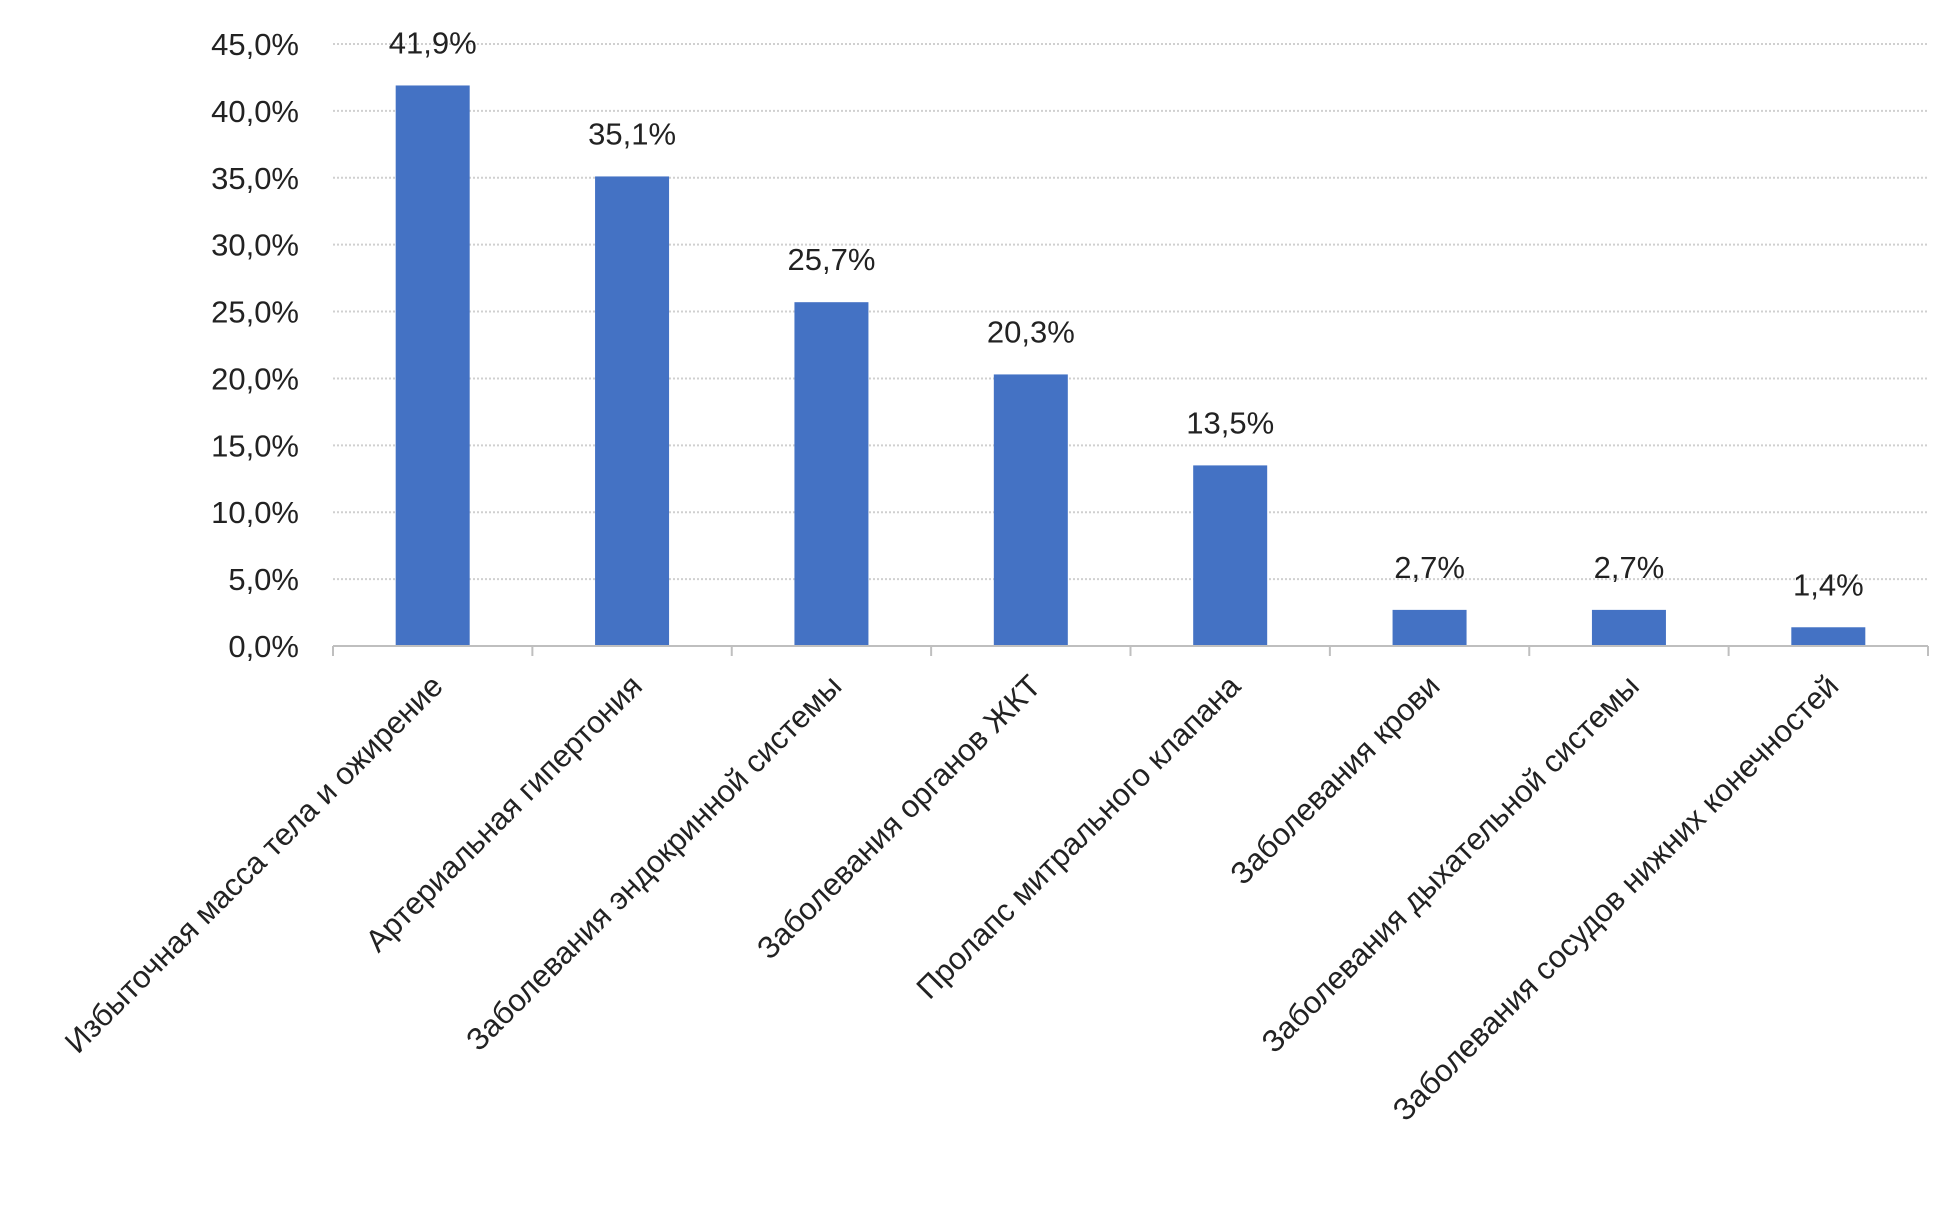  What do you see at coordinates (1450, 863) in the screenshot?
I see `category-label: Заболевания дыхательной системы` at bounding box center [1450, 863].